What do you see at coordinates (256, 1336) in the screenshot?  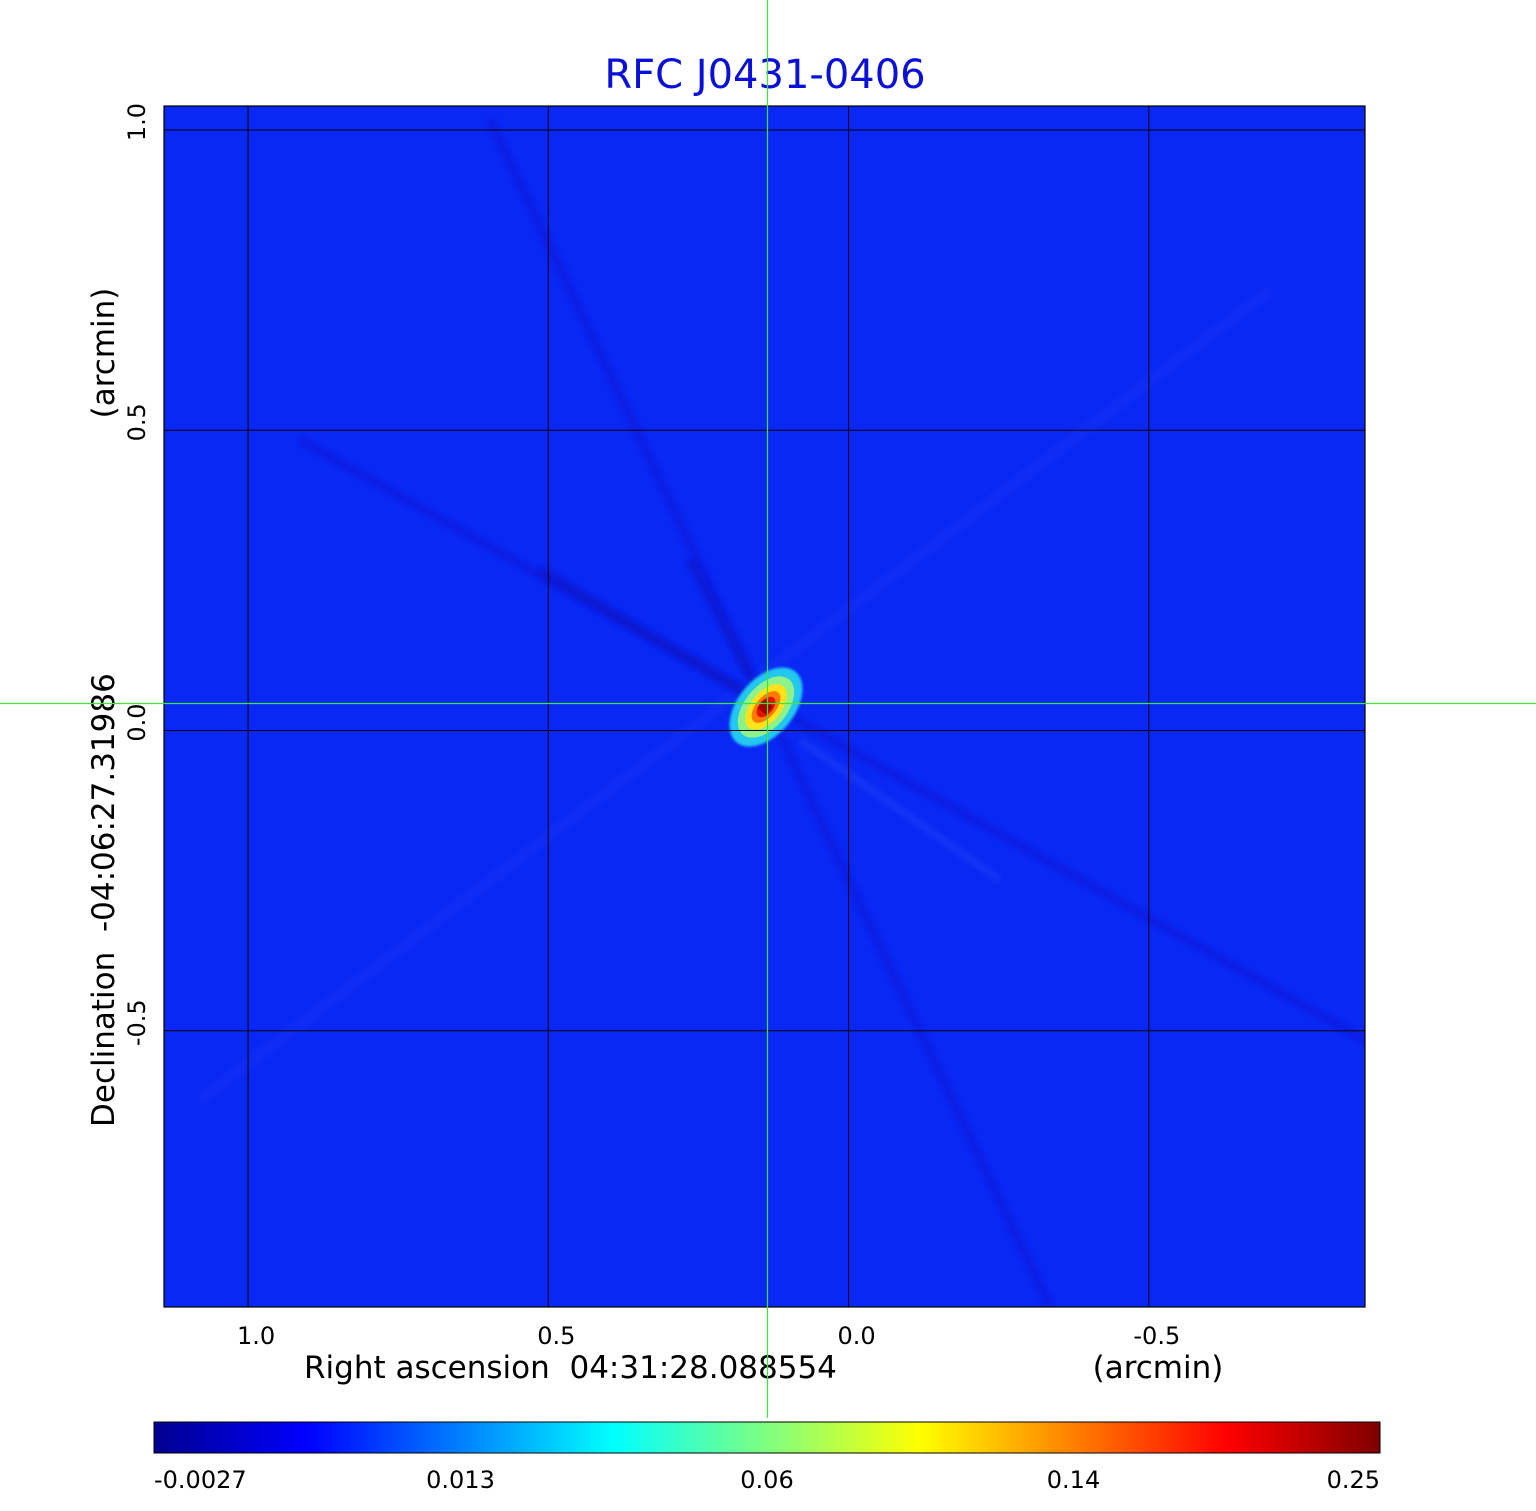 I see `x-tick-label: 1.0` at bounding box center [256, 1336].